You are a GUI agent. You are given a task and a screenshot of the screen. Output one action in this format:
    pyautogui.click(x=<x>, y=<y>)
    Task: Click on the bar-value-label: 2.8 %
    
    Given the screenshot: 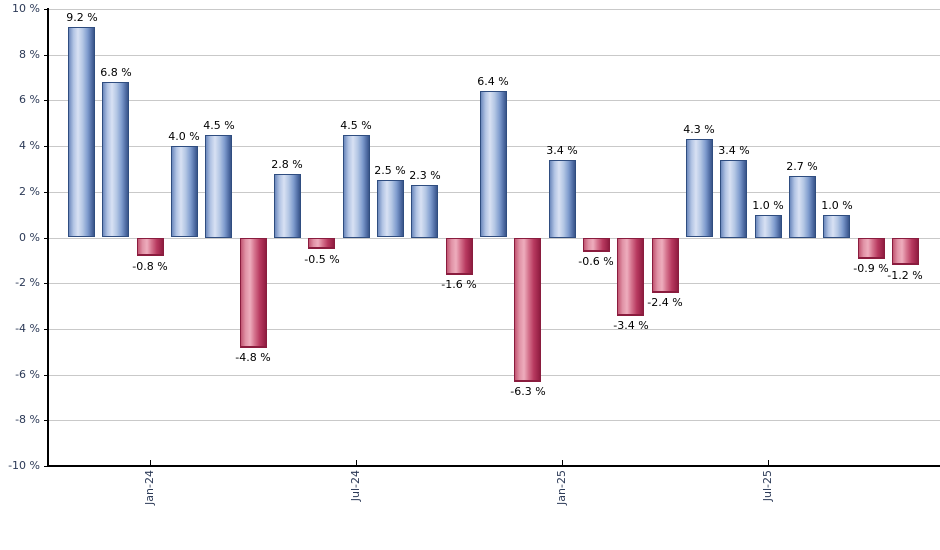 What is the action you would take?
    pyautogui.click(x=287, y=164)
    